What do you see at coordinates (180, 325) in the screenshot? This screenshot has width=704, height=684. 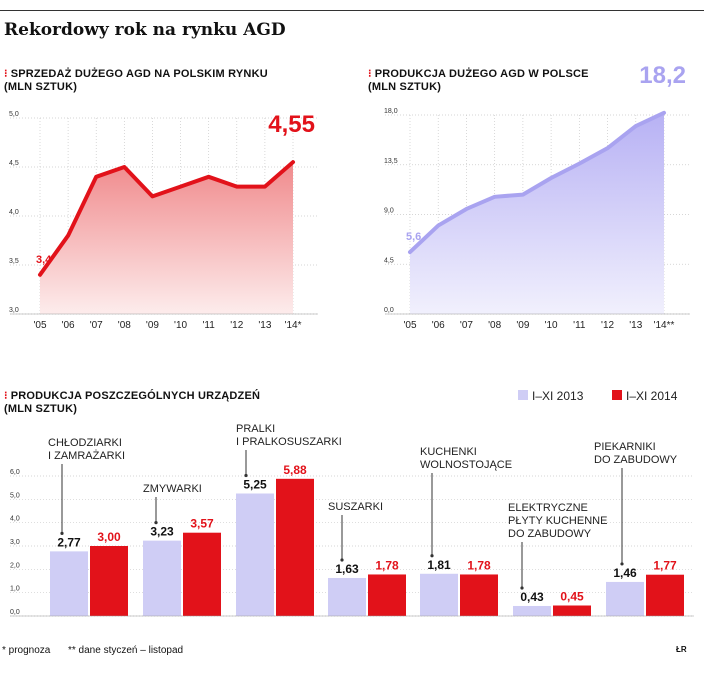 I see `sales-xtick-label: '10` at bounding box center [180, 325].